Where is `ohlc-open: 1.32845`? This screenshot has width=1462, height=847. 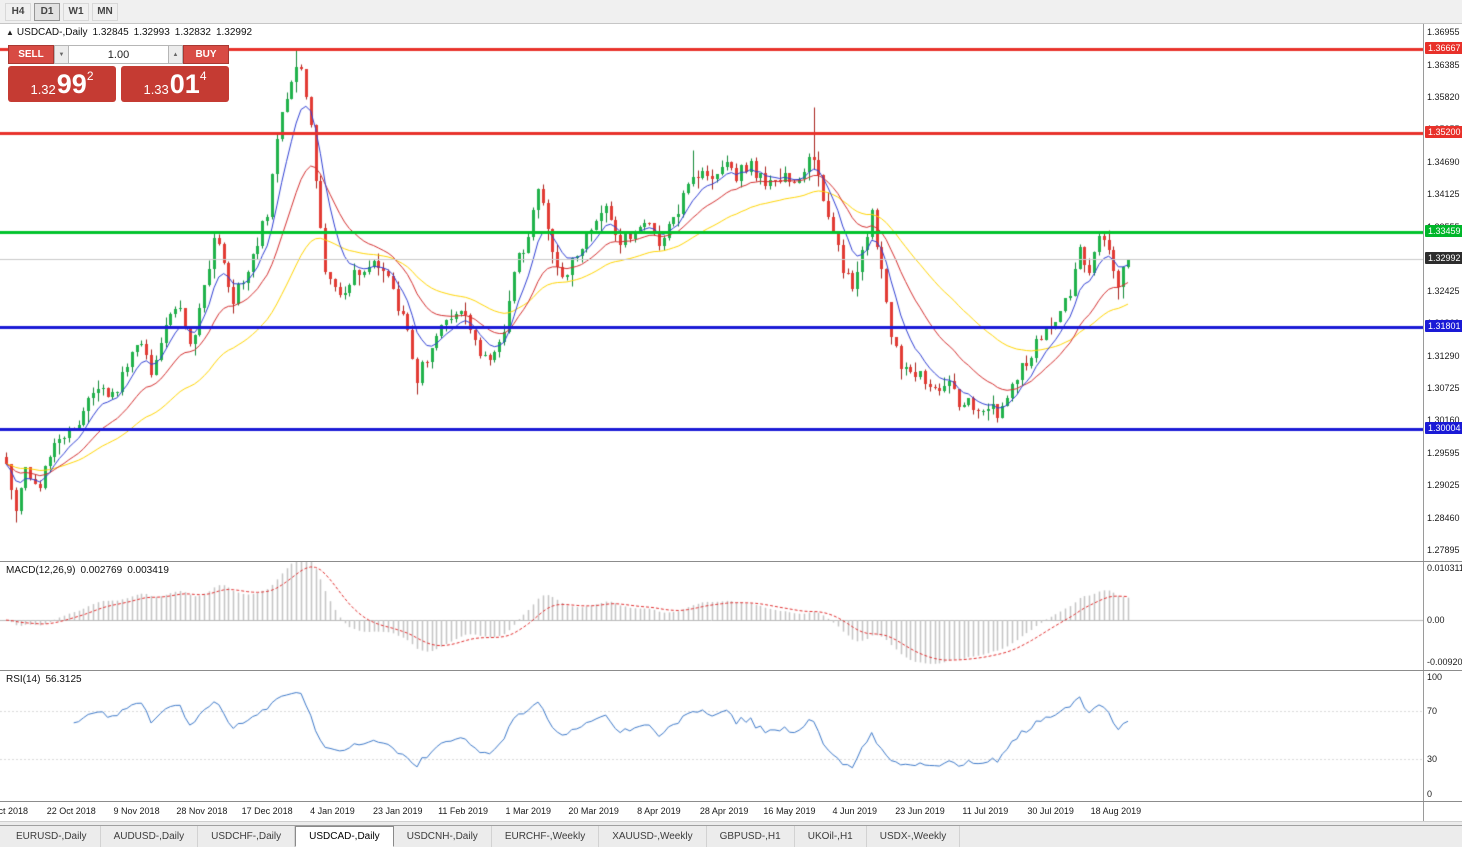 ohlc-open: 1.32845 is located at coordinates (110, 32).